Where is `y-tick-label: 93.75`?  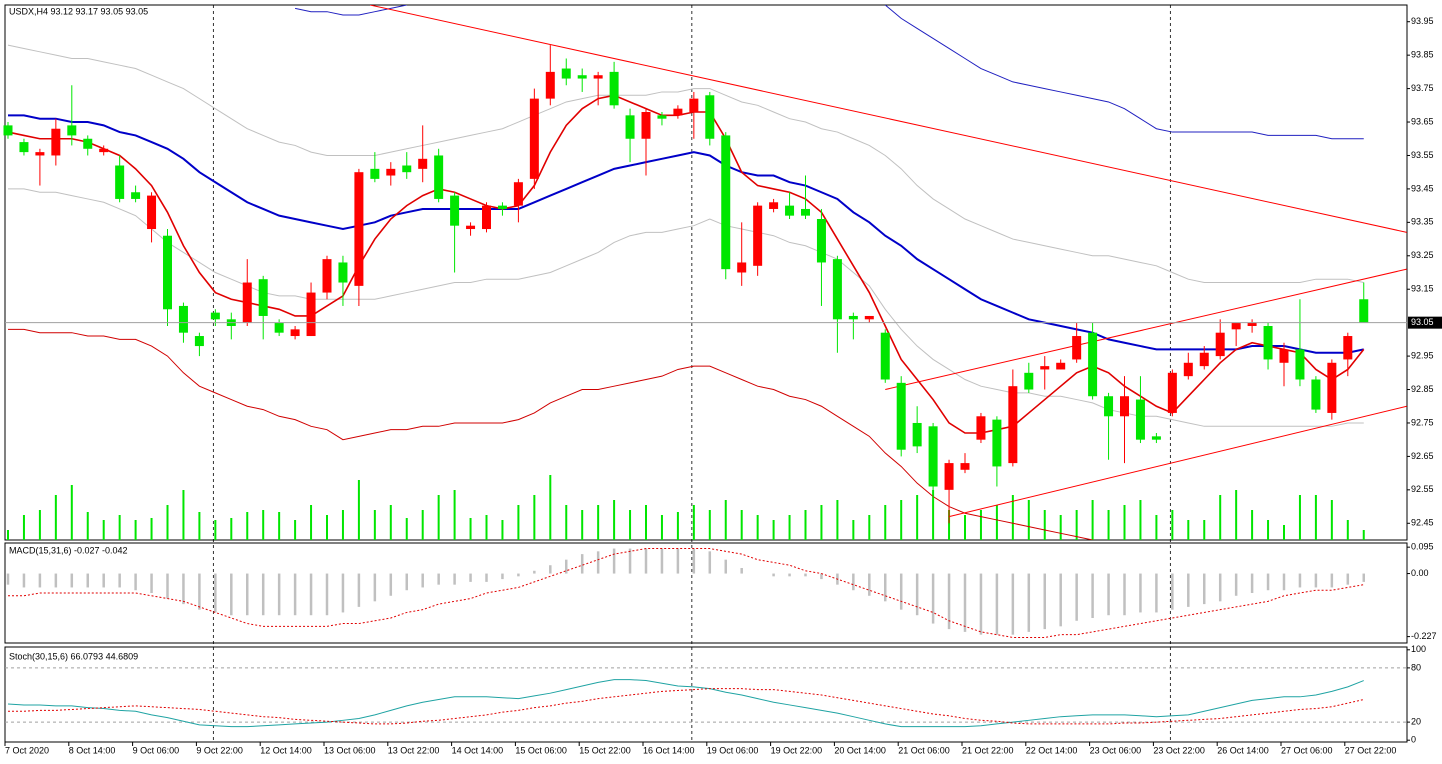
y-tick-label: 93.75 is located at coordinates (1422, 88).